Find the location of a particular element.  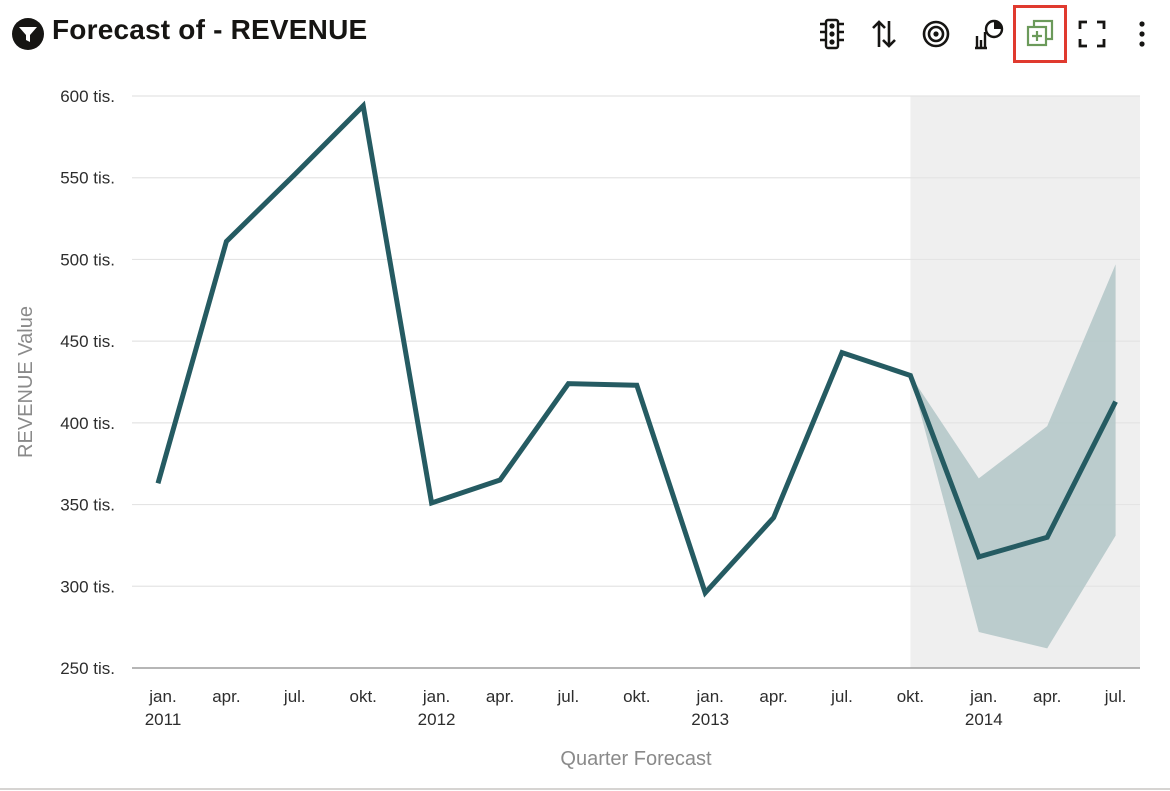

x-axis-title: Quarter Forecast is located at coordinates (636, 759).